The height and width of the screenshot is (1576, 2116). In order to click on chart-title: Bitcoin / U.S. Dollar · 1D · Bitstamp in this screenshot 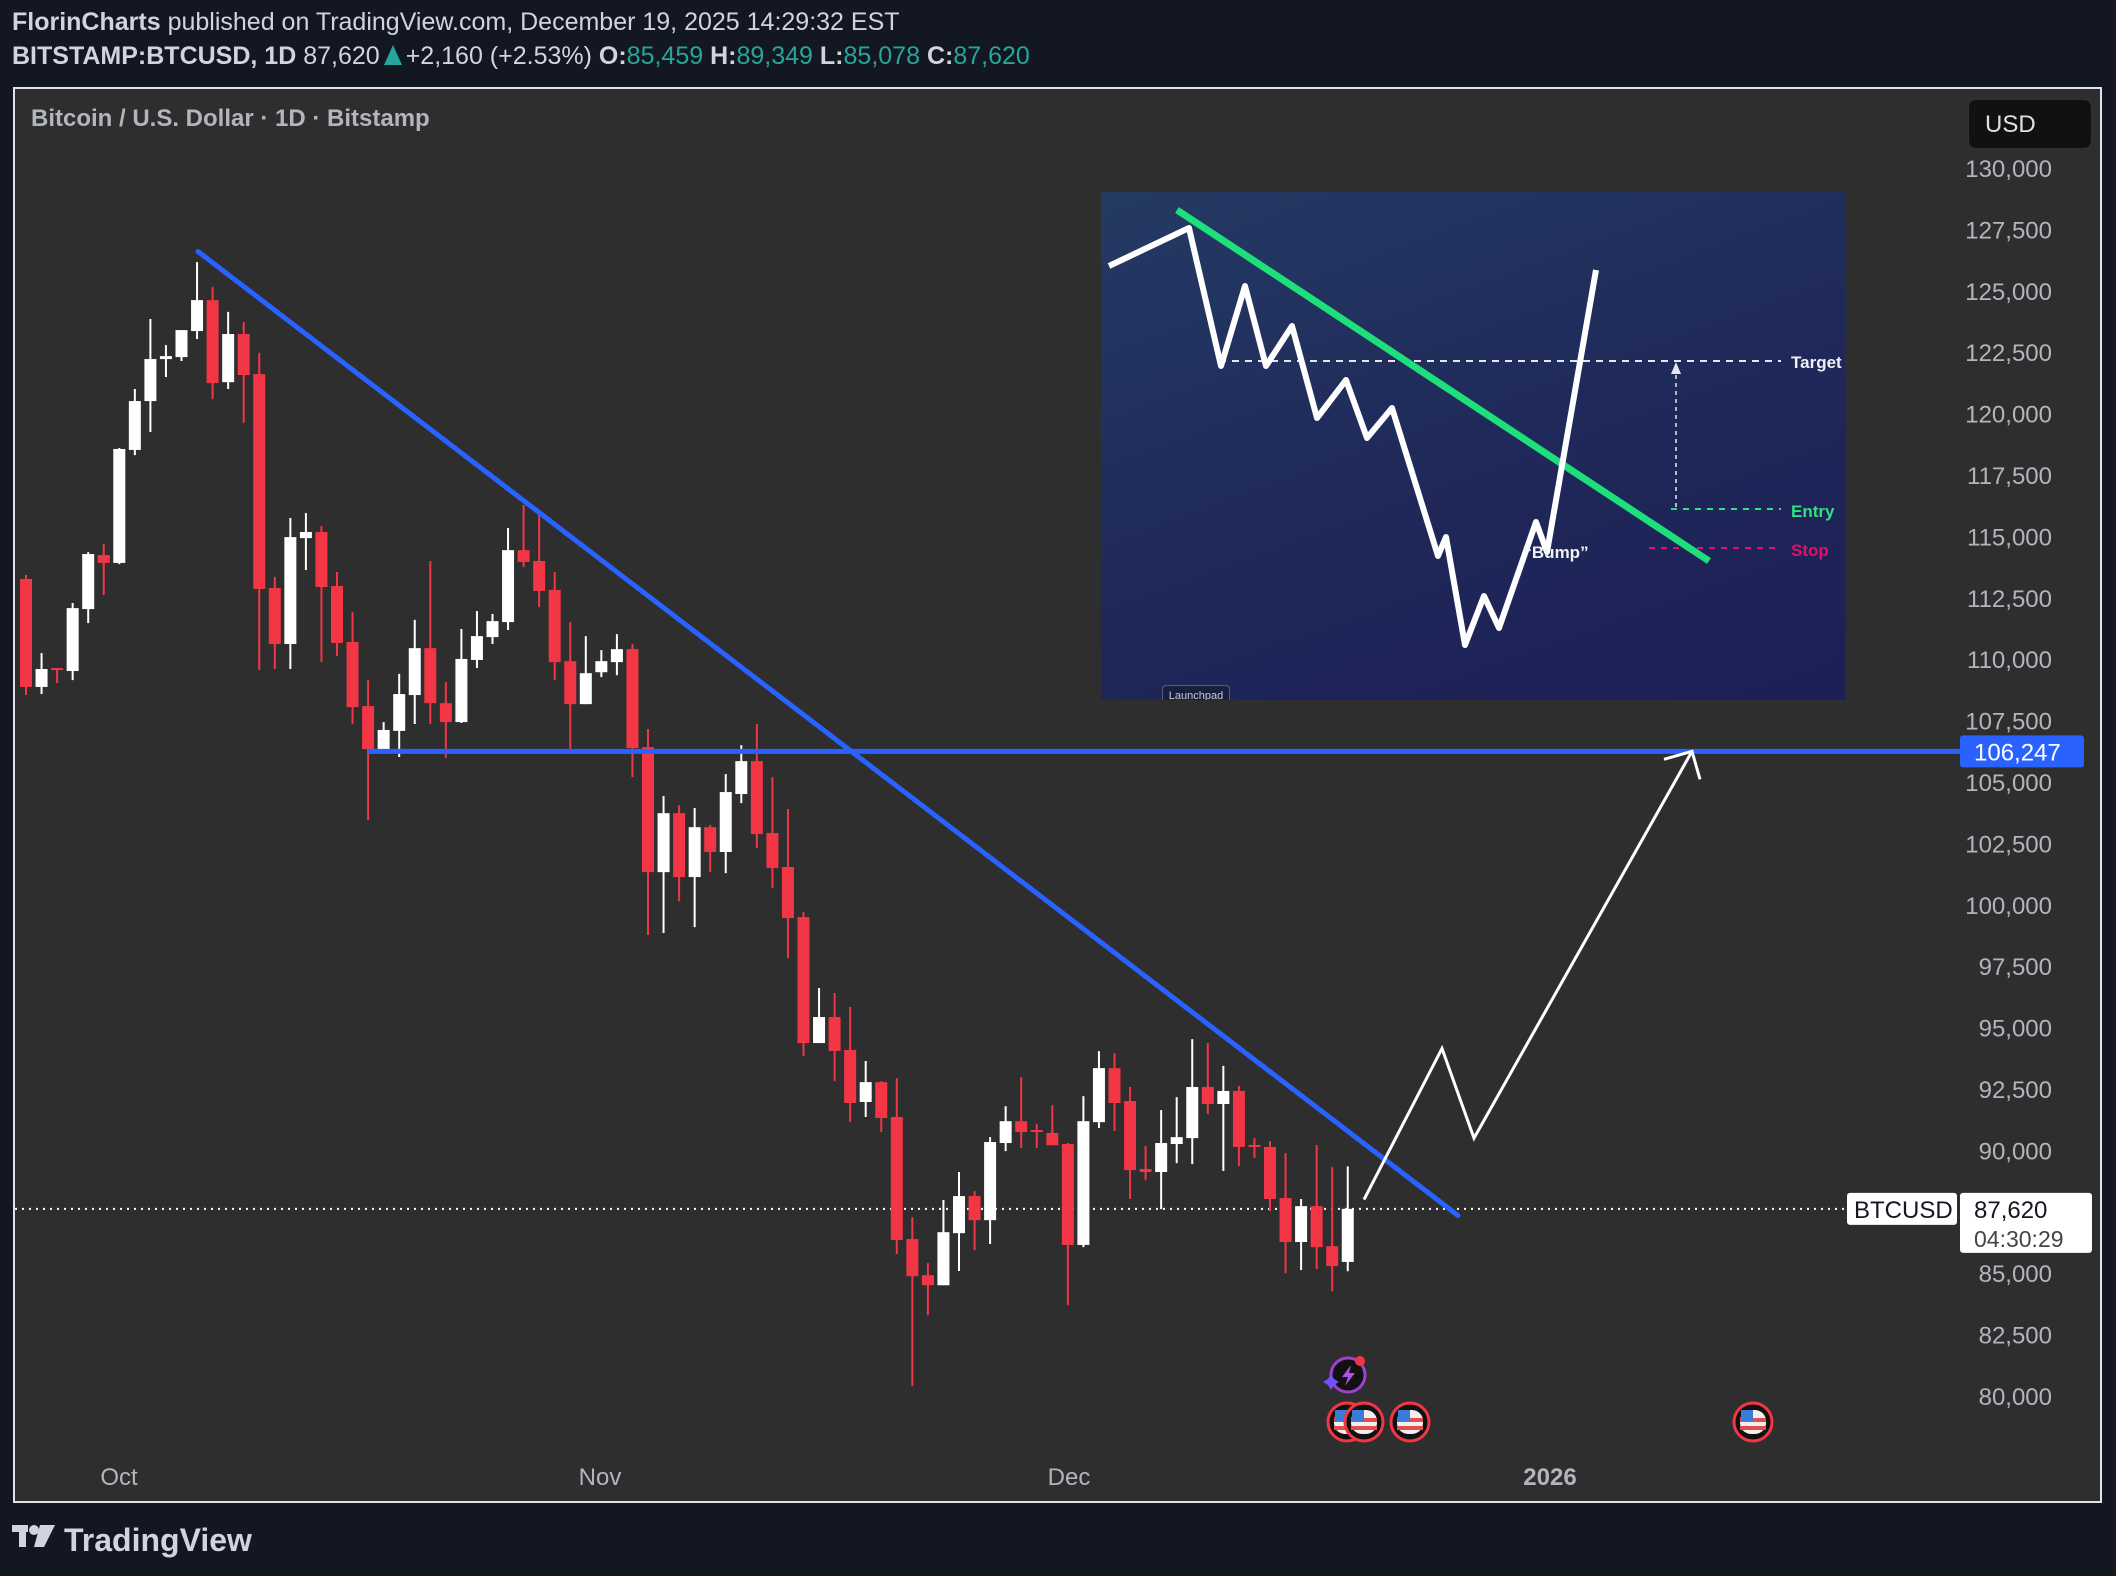, I will do `click(230, 118)`.